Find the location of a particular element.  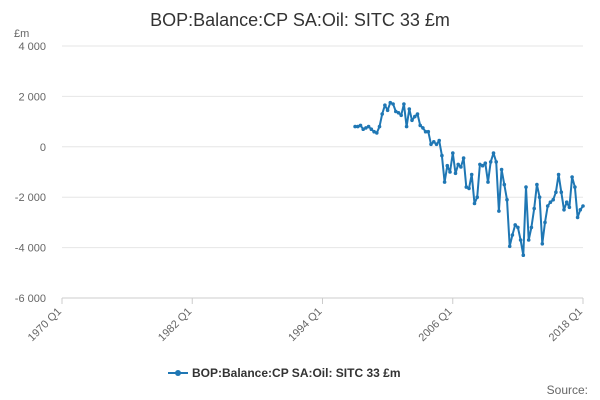

y-tick-label: -4 000 is located at coordinates (30, 249).